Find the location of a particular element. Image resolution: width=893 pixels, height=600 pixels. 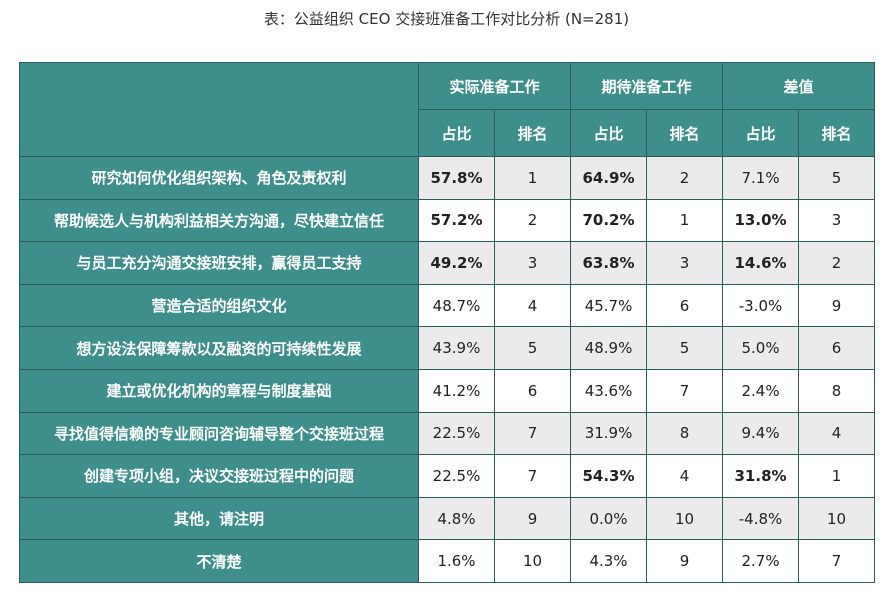

row-label: 其他，请注明 is located at coordinates (219, 518).